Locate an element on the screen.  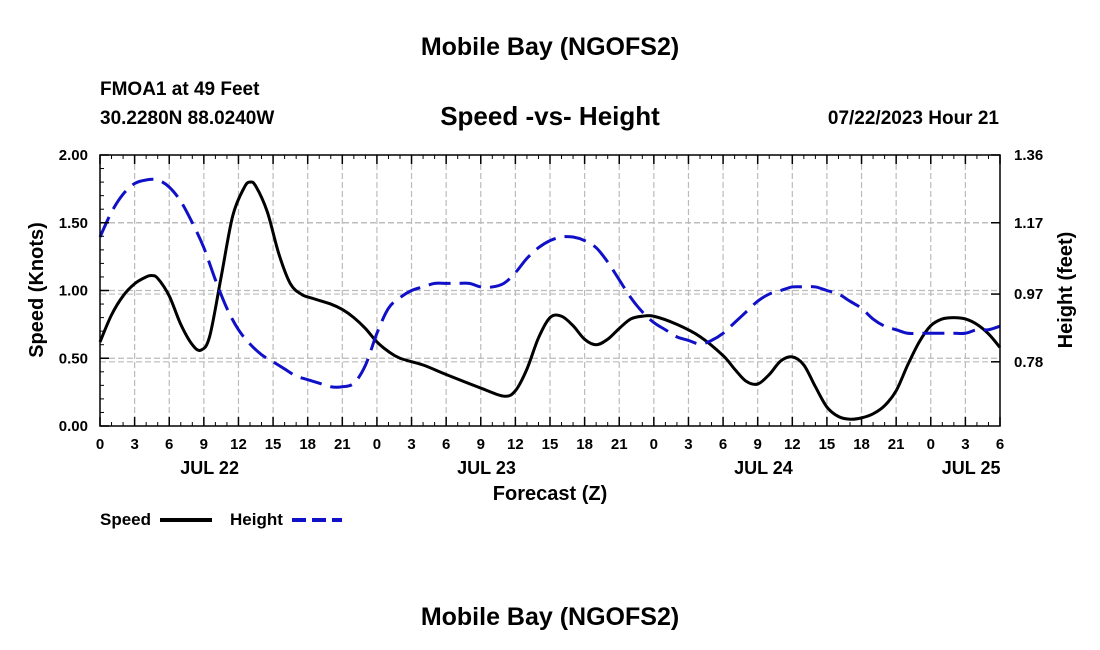
y-tick-label: 2.00 is located at coordinates (73, 155).